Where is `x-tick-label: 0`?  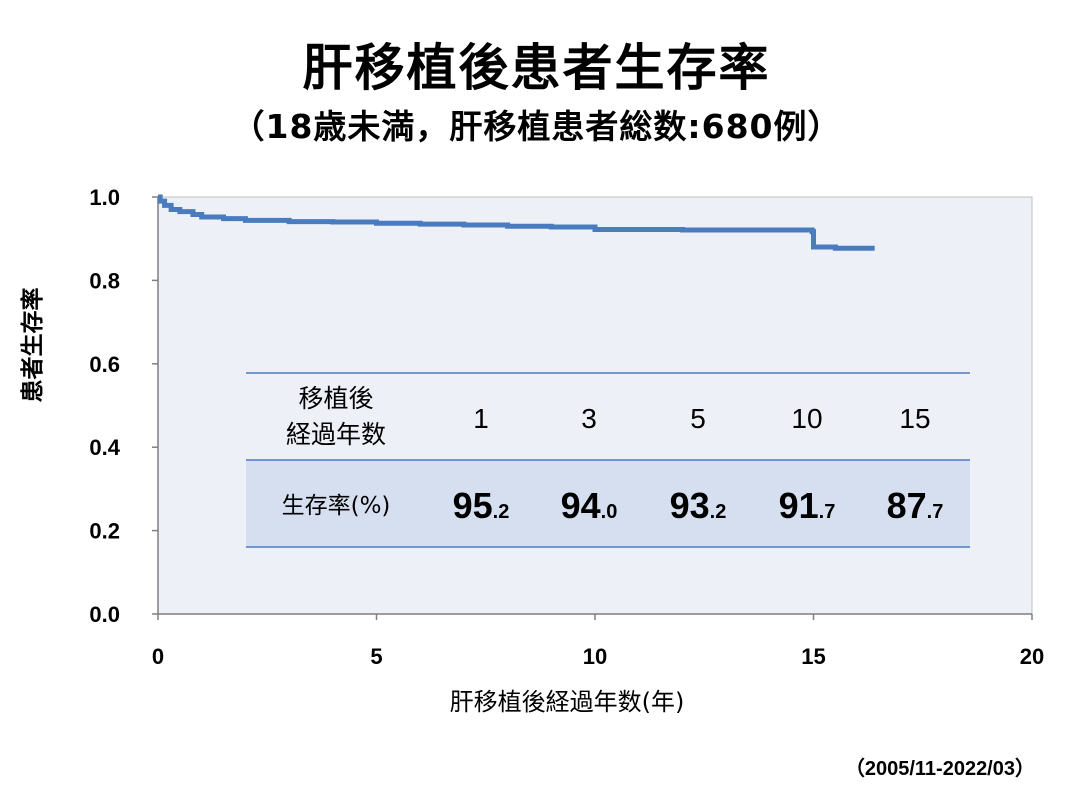 x-tick-label: 0 is located at coordinates (158, 656).